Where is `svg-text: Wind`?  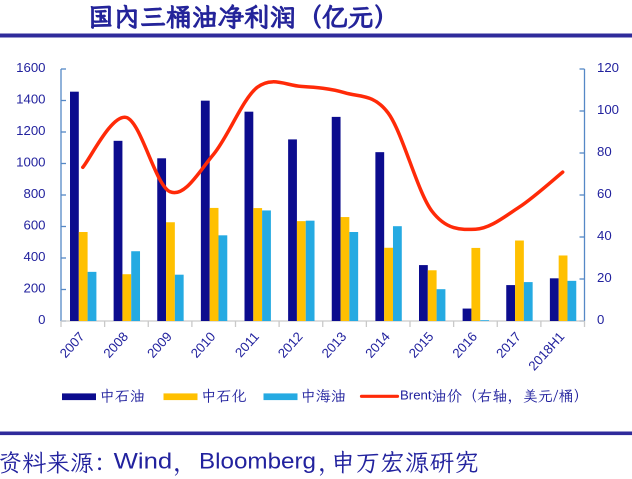 svg-text: Wind is located at coordinates (143, 461).